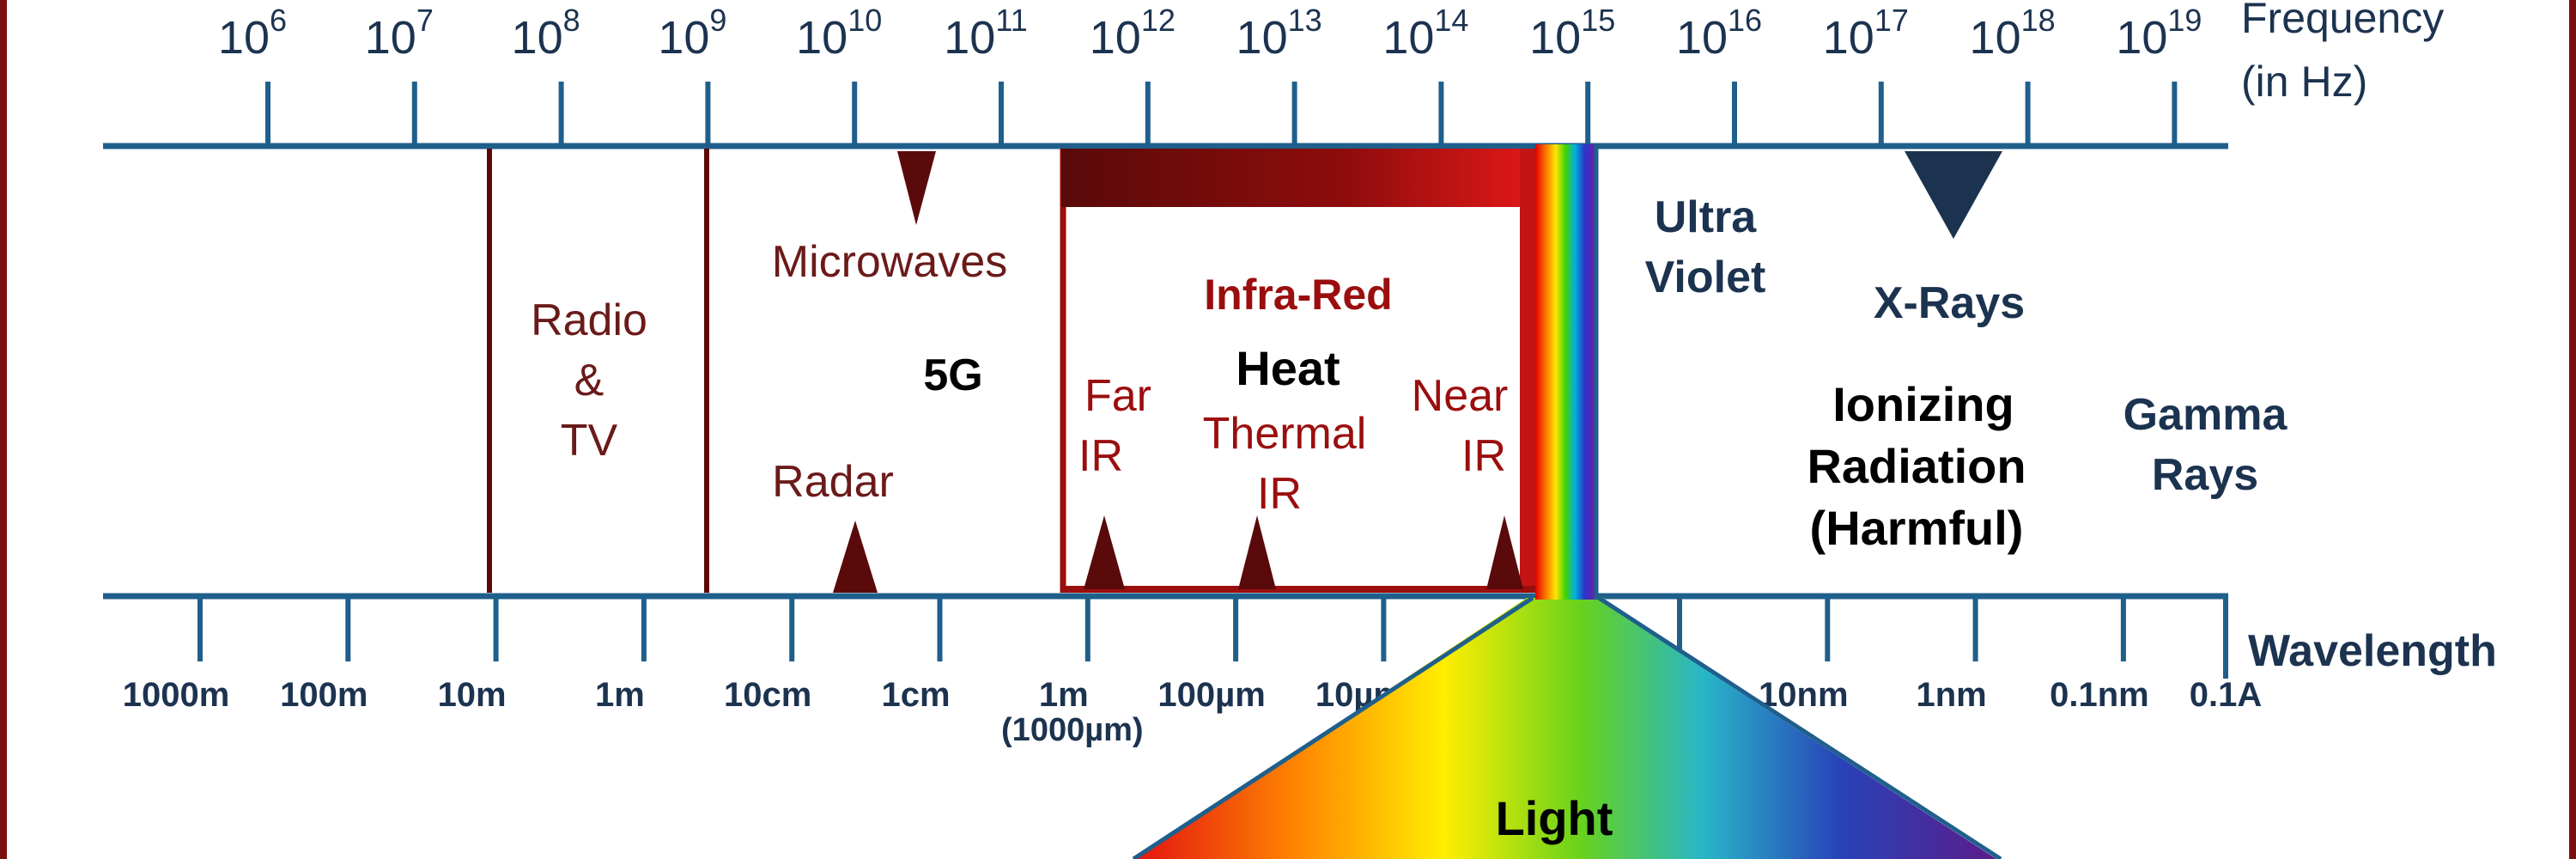 The height and width of the screenshot is (859, 2576). What do you see at coordinates (1705, 247) in the screenshot?
I see `ultra-violet-label: Ultra Violet` at bounding box center [1705, 247].